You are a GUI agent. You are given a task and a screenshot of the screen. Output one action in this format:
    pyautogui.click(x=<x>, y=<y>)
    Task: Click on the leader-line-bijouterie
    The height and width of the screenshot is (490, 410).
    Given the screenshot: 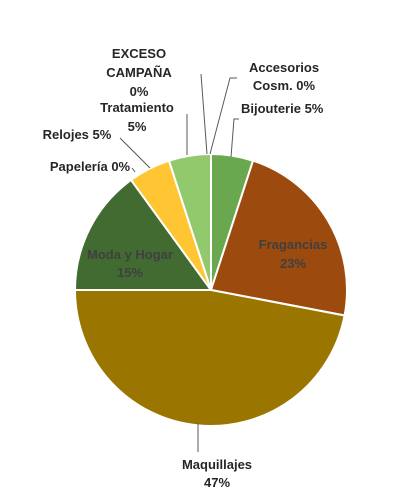 What is the action you would take?
    pyautogui.click(x=234, y=138)
    